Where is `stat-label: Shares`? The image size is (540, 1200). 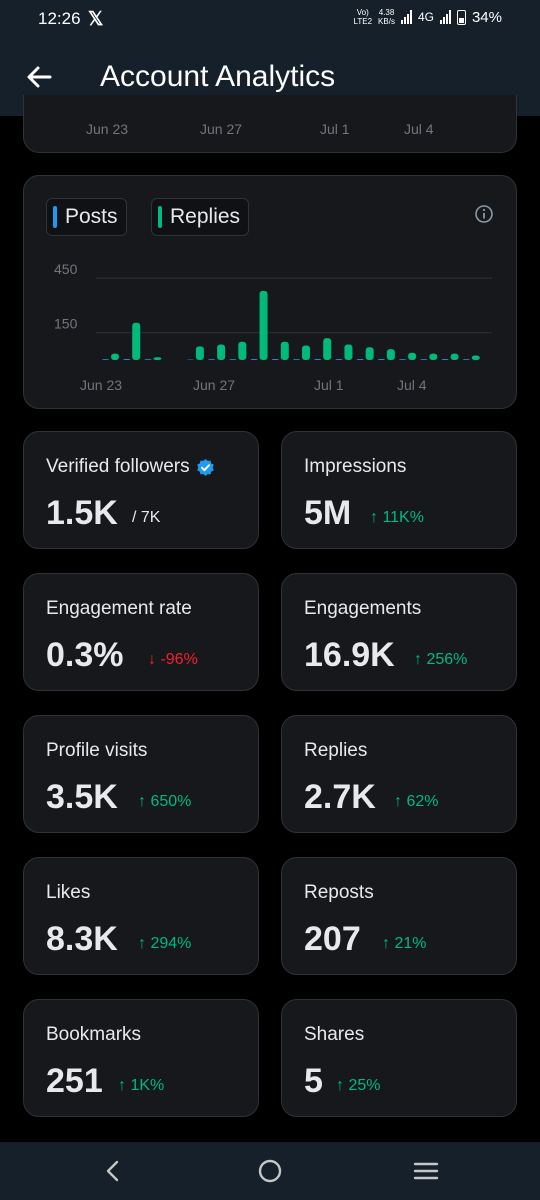
stat-label: Shares is located at coordinates (334, 1034).